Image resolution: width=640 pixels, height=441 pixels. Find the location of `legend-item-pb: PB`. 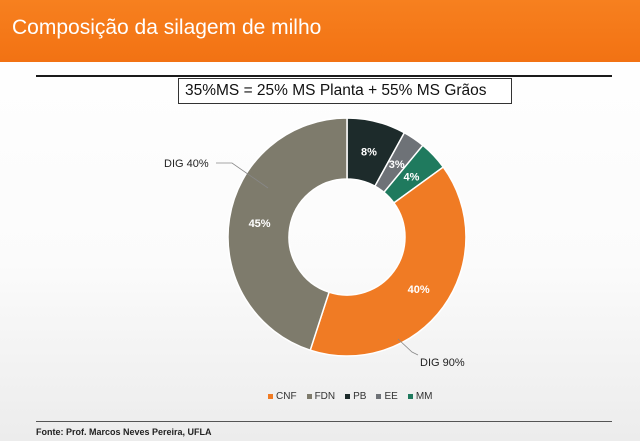

legend-item-pb: PB is located at coordinates (355, 396).